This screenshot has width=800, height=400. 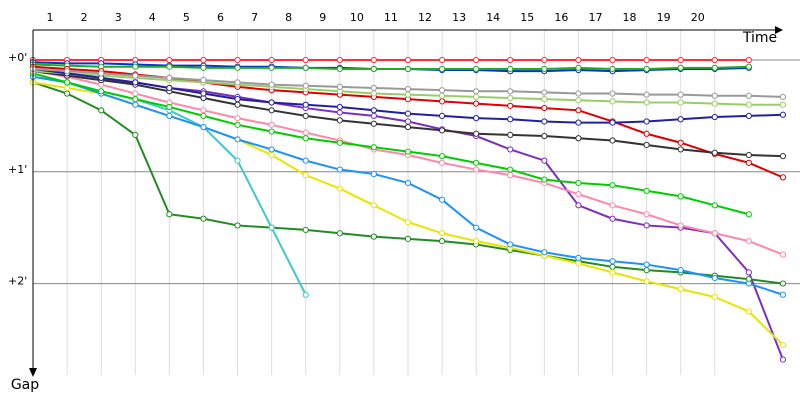 I want to click on x-tick-label: 15, so click(x=527, y=17).